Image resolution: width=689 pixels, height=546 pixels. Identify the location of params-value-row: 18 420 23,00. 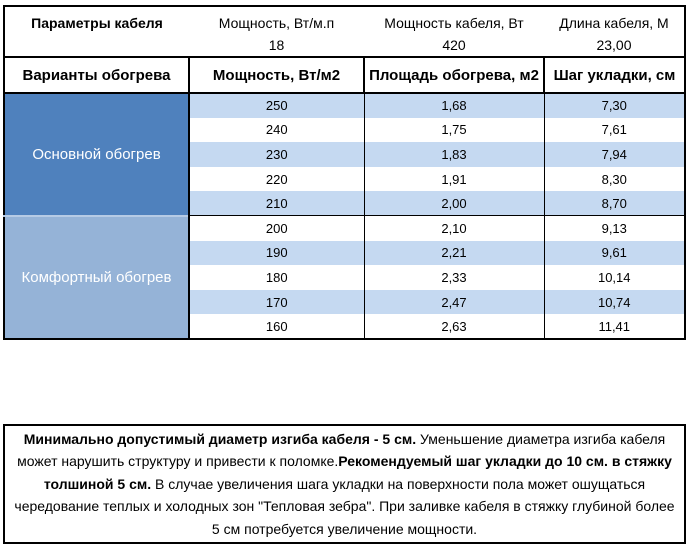
(344, 45).